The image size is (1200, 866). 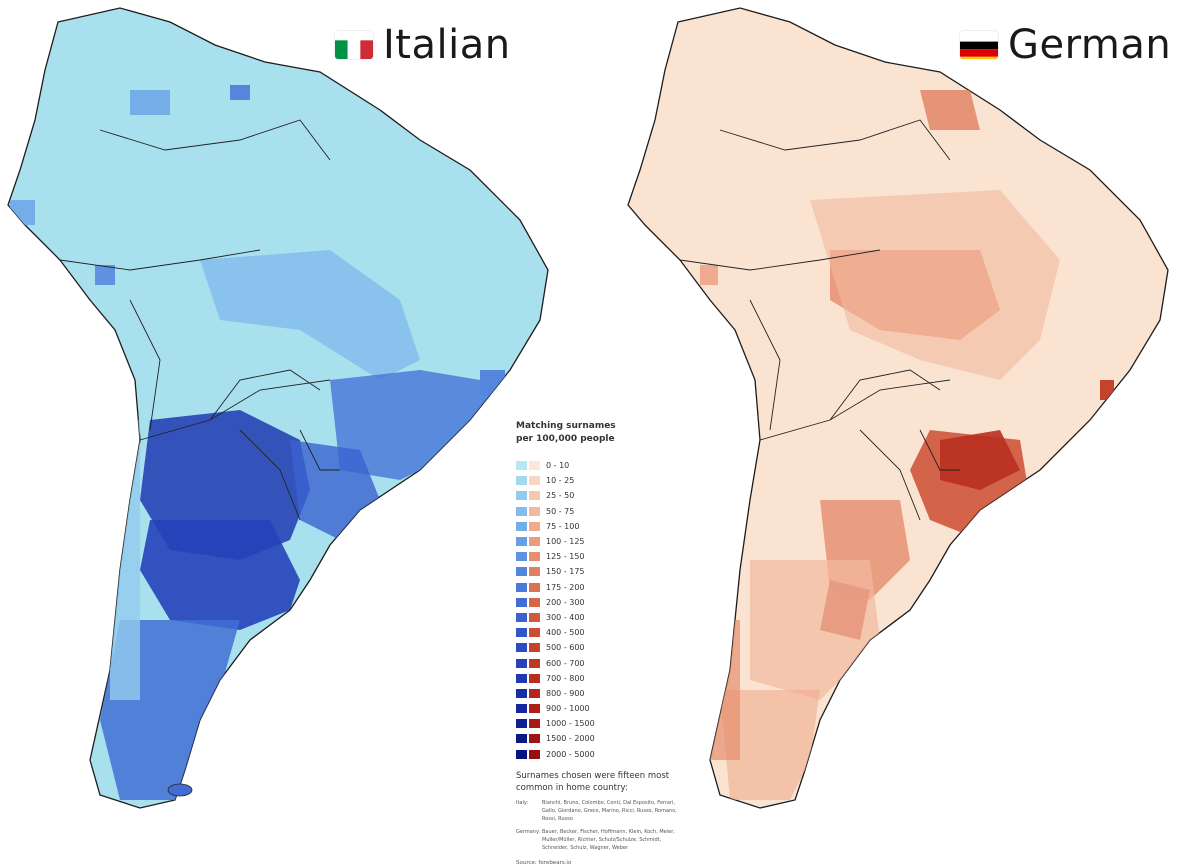 I want to click on region-southeast-brazil, so click(x=415, y=425).